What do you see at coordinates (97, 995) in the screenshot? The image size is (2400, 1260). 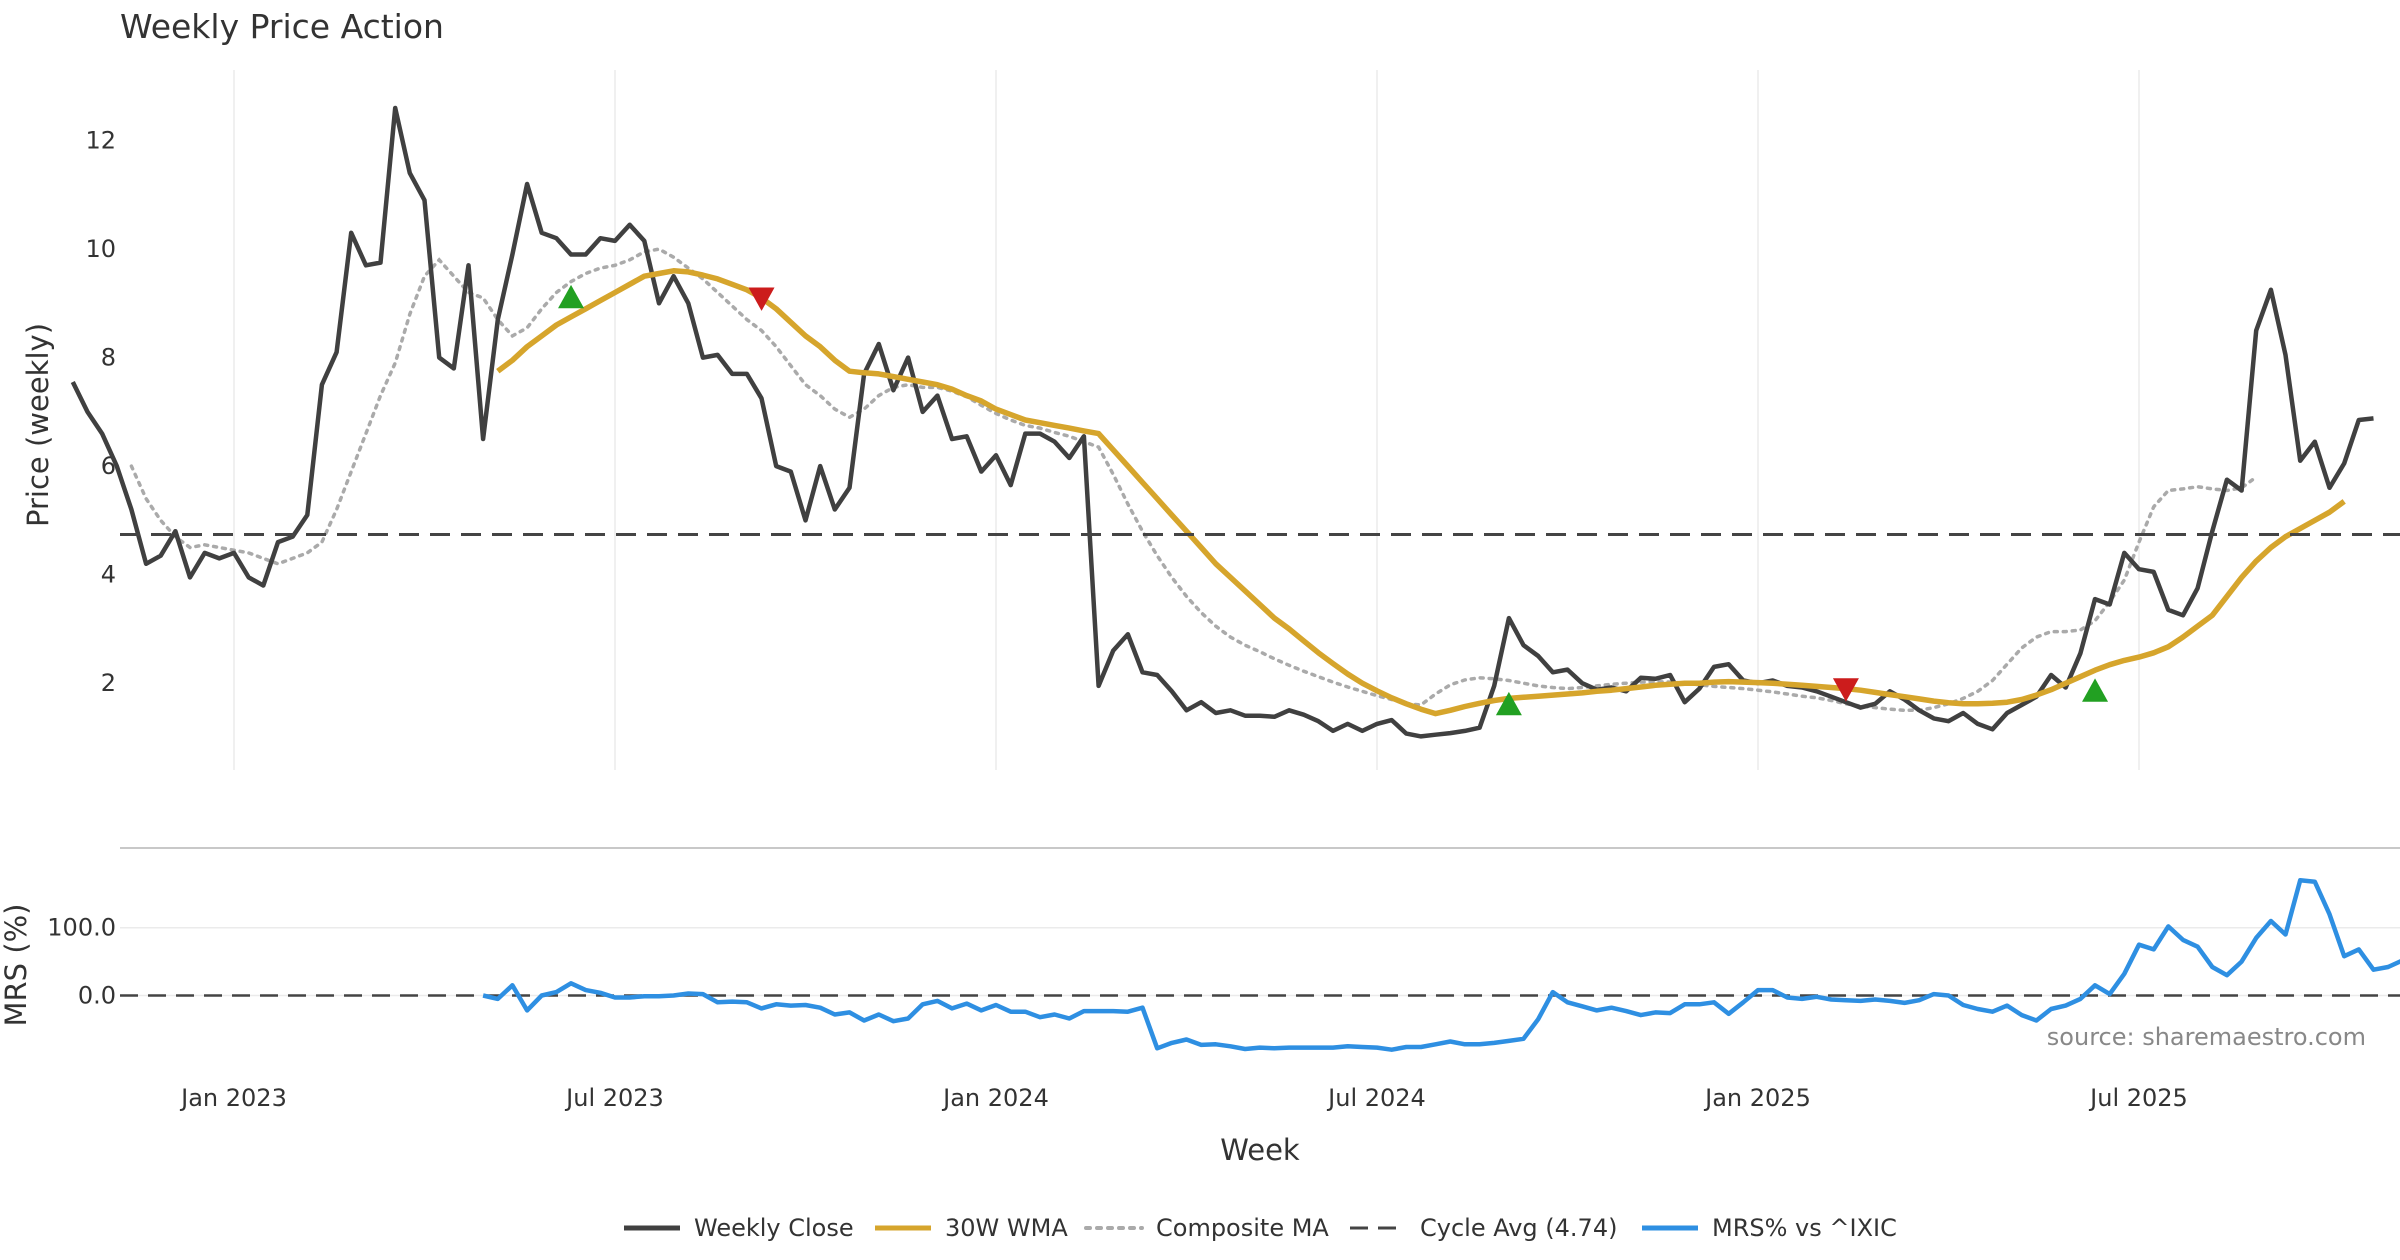 I see `mrs-y-tick-label: 0.0` at bounding box center [97, 995].